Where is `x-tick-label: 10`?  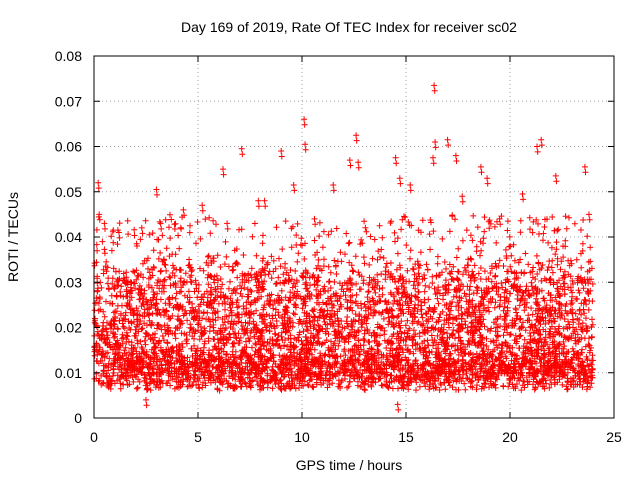
x-tick-label: 10 is located at coordinates (302, 437).